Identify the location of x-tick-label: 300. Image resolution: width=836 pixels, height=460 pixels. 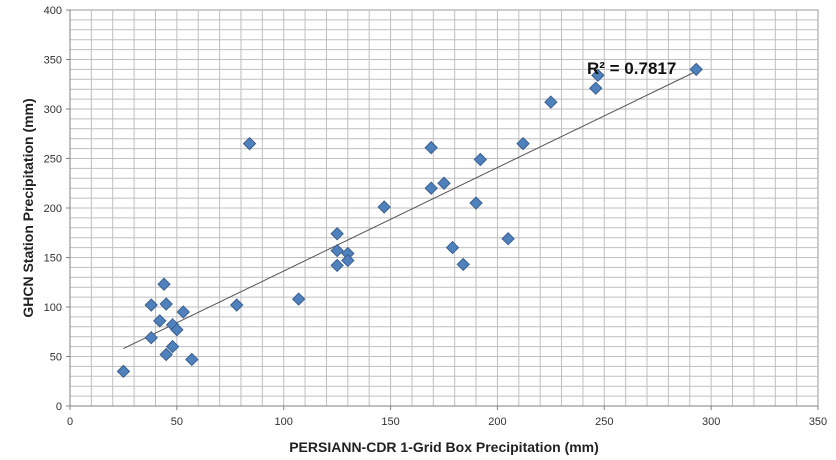
(711, 422).